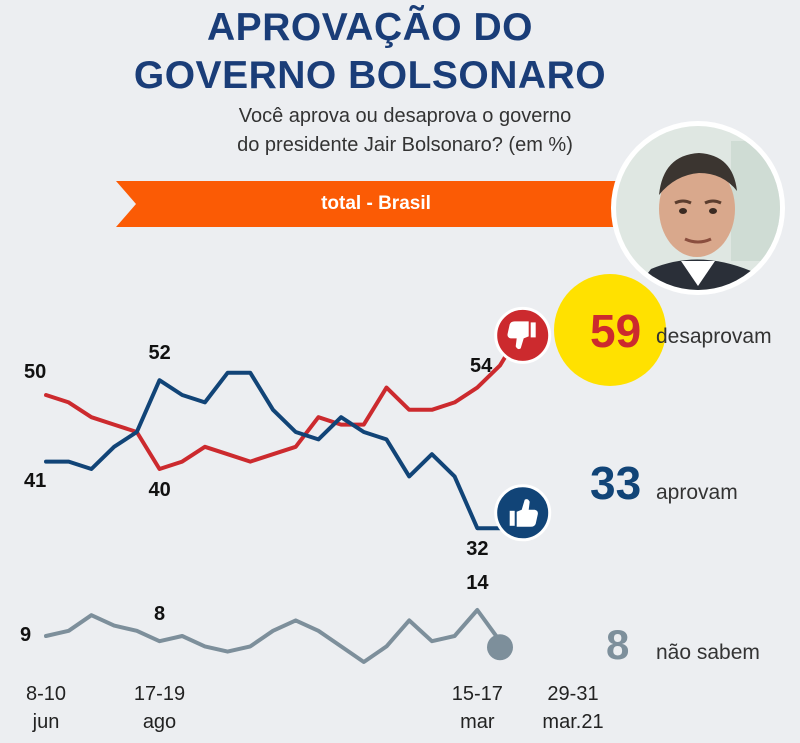 The width and height of the screenshot is (800, 743). Describe the element at coordinates (616, 483) in the screenshot. I see `approve-final-value: 33` at that location.